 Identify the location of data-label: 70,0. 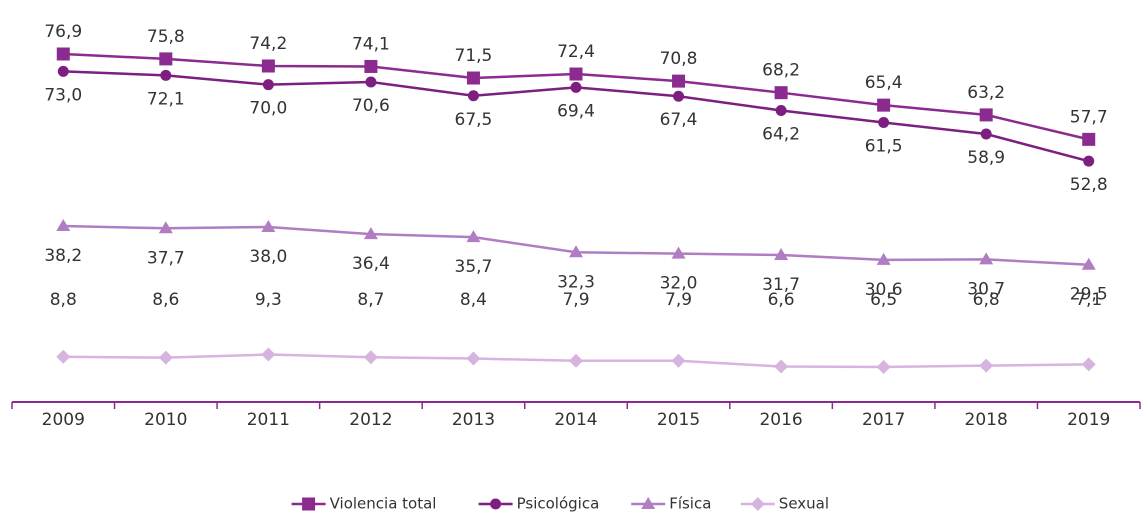
(268, 109).